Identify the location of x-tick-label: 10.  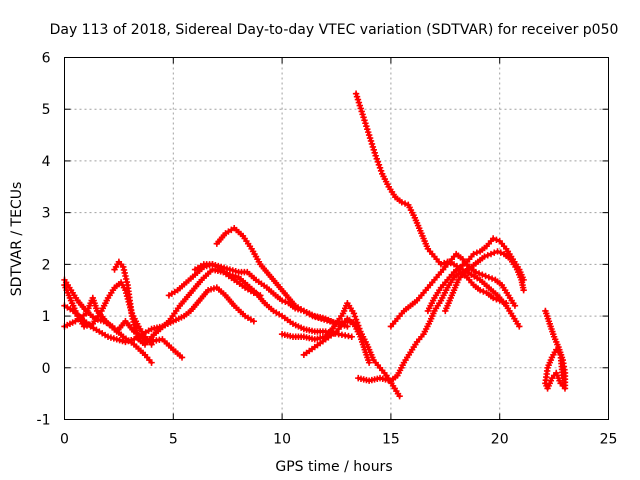
(282, 440).